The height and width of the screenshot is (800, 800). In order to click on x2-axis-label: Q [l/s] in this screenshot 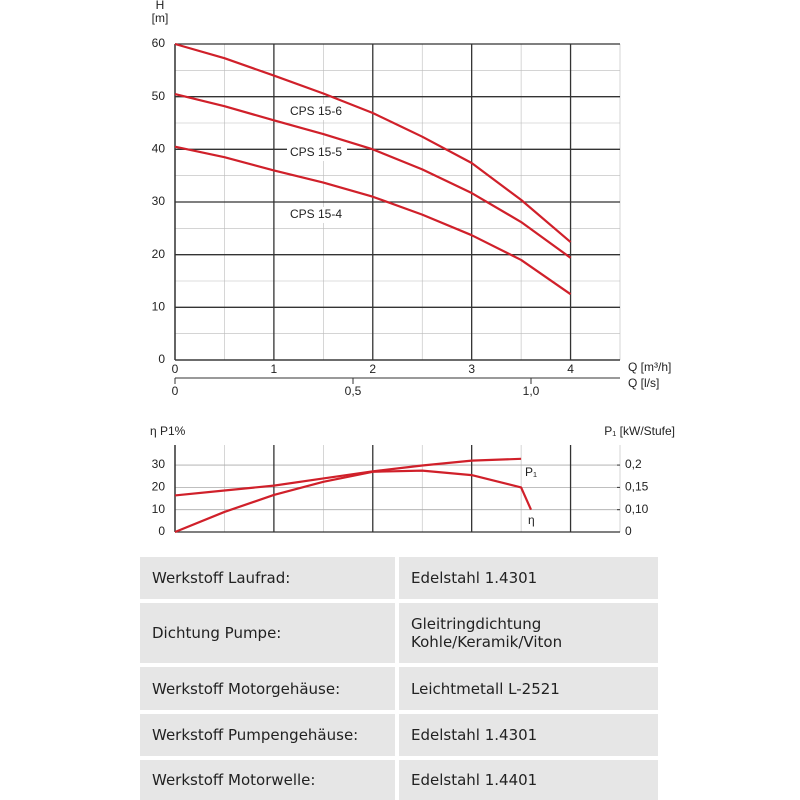, I will do `click(643, 383)`.